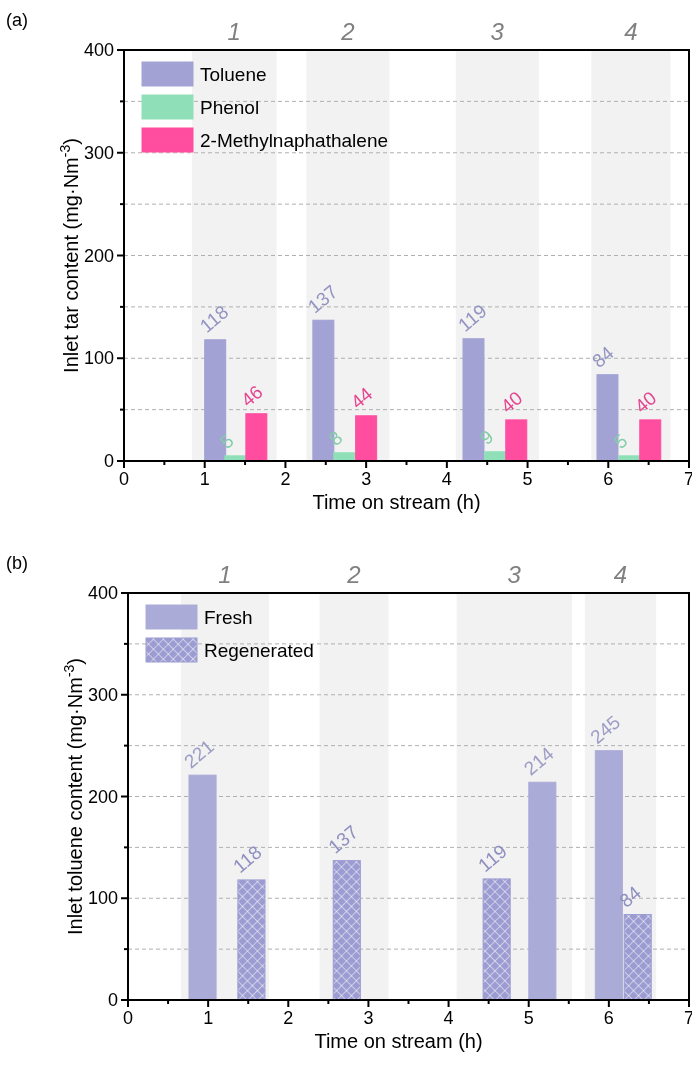 The width and height of the screenshot is (692, 1068). Describe the element at coordinates (228, 617) in the screenshot. I see `legend-label: Fresh` at that location.